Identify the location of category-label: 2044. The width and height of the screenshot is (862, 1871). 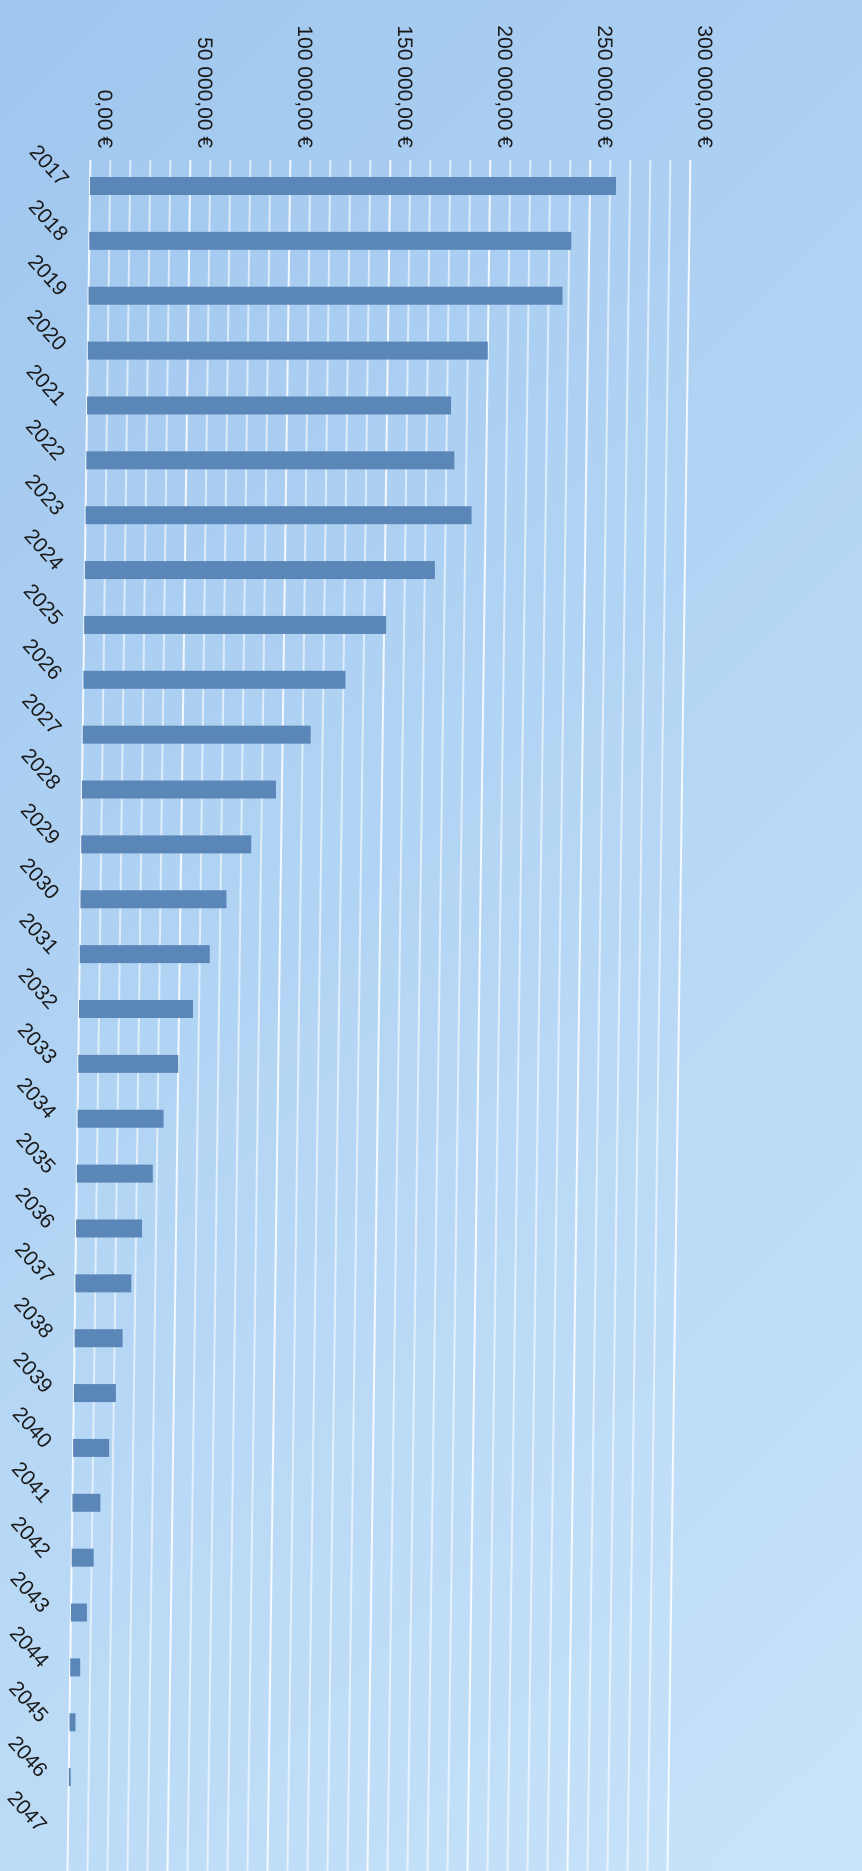
(29, 1647).